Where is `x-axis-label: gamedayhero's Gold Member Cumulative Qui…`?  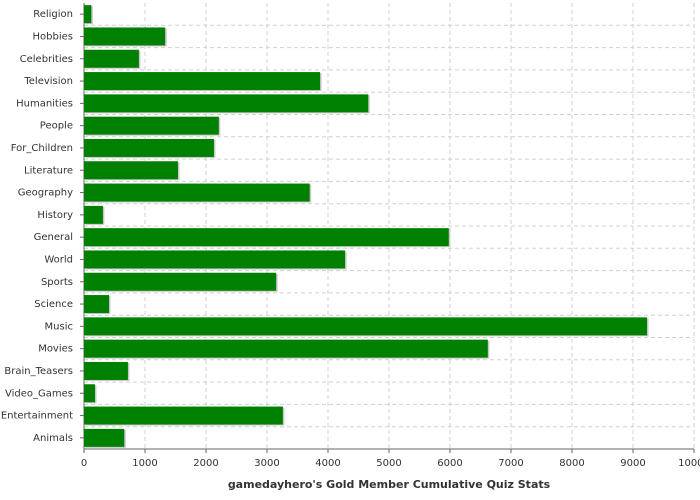 x-axis-label: gamedayhero's Gold Member Cumulative Qui… is located at coordinates (389, 484).